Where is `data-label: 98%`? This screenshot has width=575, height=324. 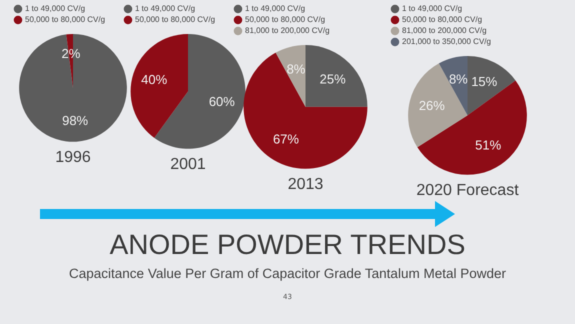
data-label: 98% is located at coordinates (75, 120).